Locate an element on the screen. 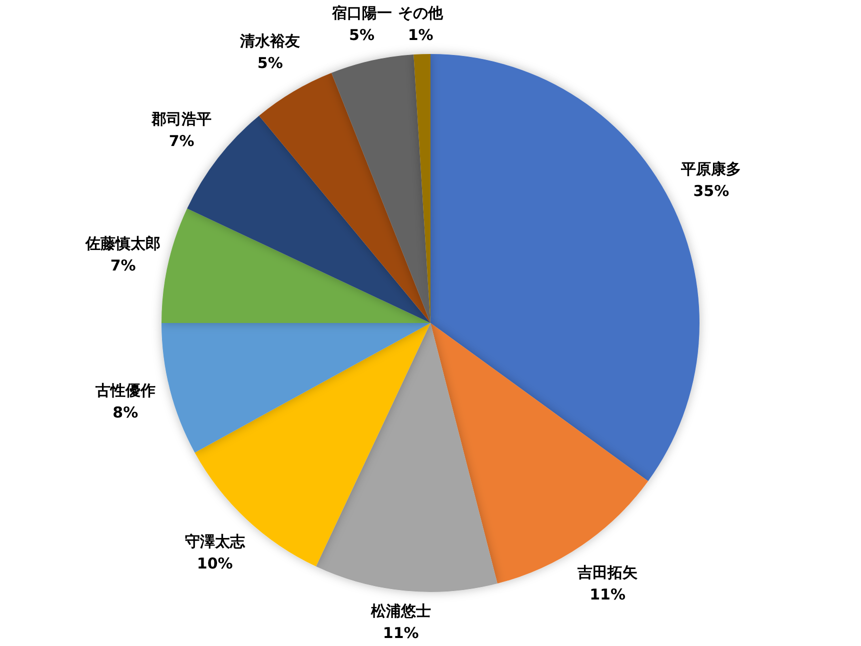 Image resolution: width=861 pixels, height=646 pixels. slice-label: 守澤太志 is located at coordinates (215, 541).